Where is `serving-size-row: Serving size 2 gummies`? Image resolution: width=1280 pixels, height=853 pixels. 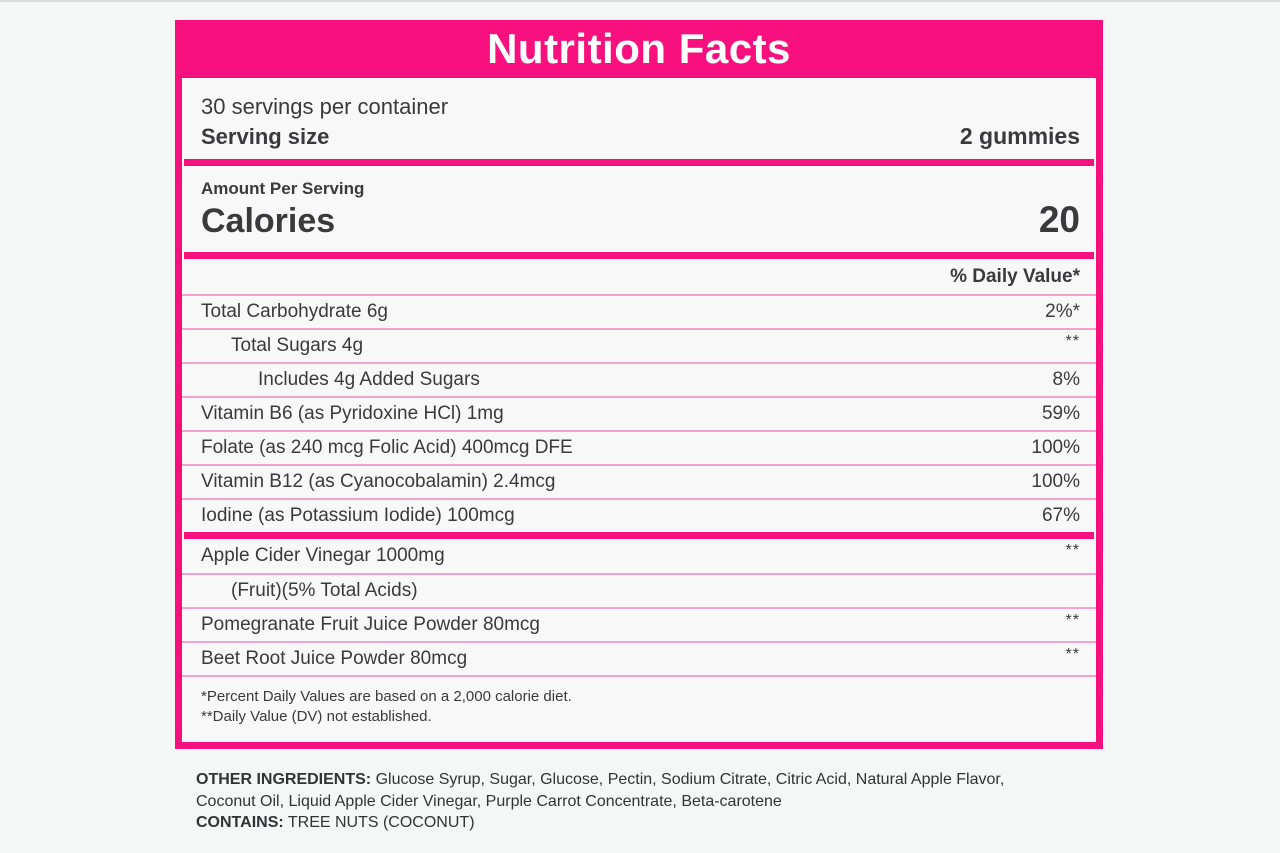 serving-size-row: Serving size 2 gummies is located at coordinates (639, 139).